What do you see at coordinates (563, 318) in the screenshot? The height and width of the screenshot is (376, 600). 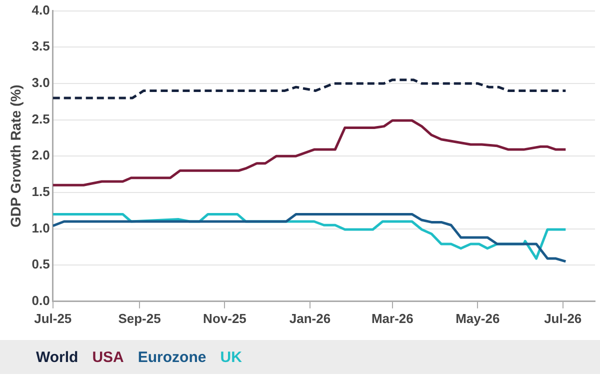 I see `x-tick-label: Jul-26` at bounding box center [563, 318].